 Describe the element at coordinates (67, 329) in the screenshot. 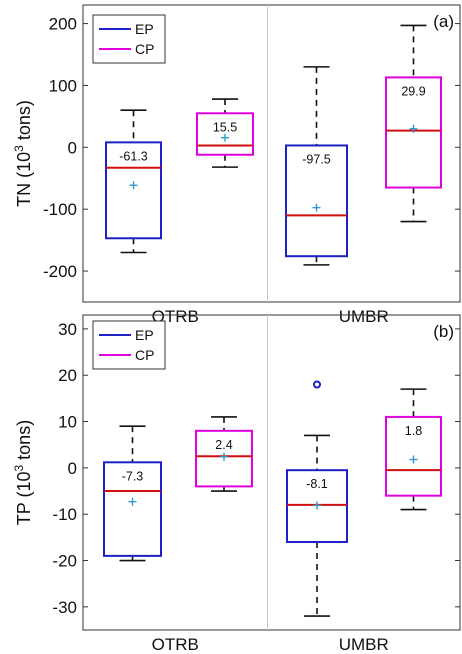

I see `y-tick-label: 30` at that location.